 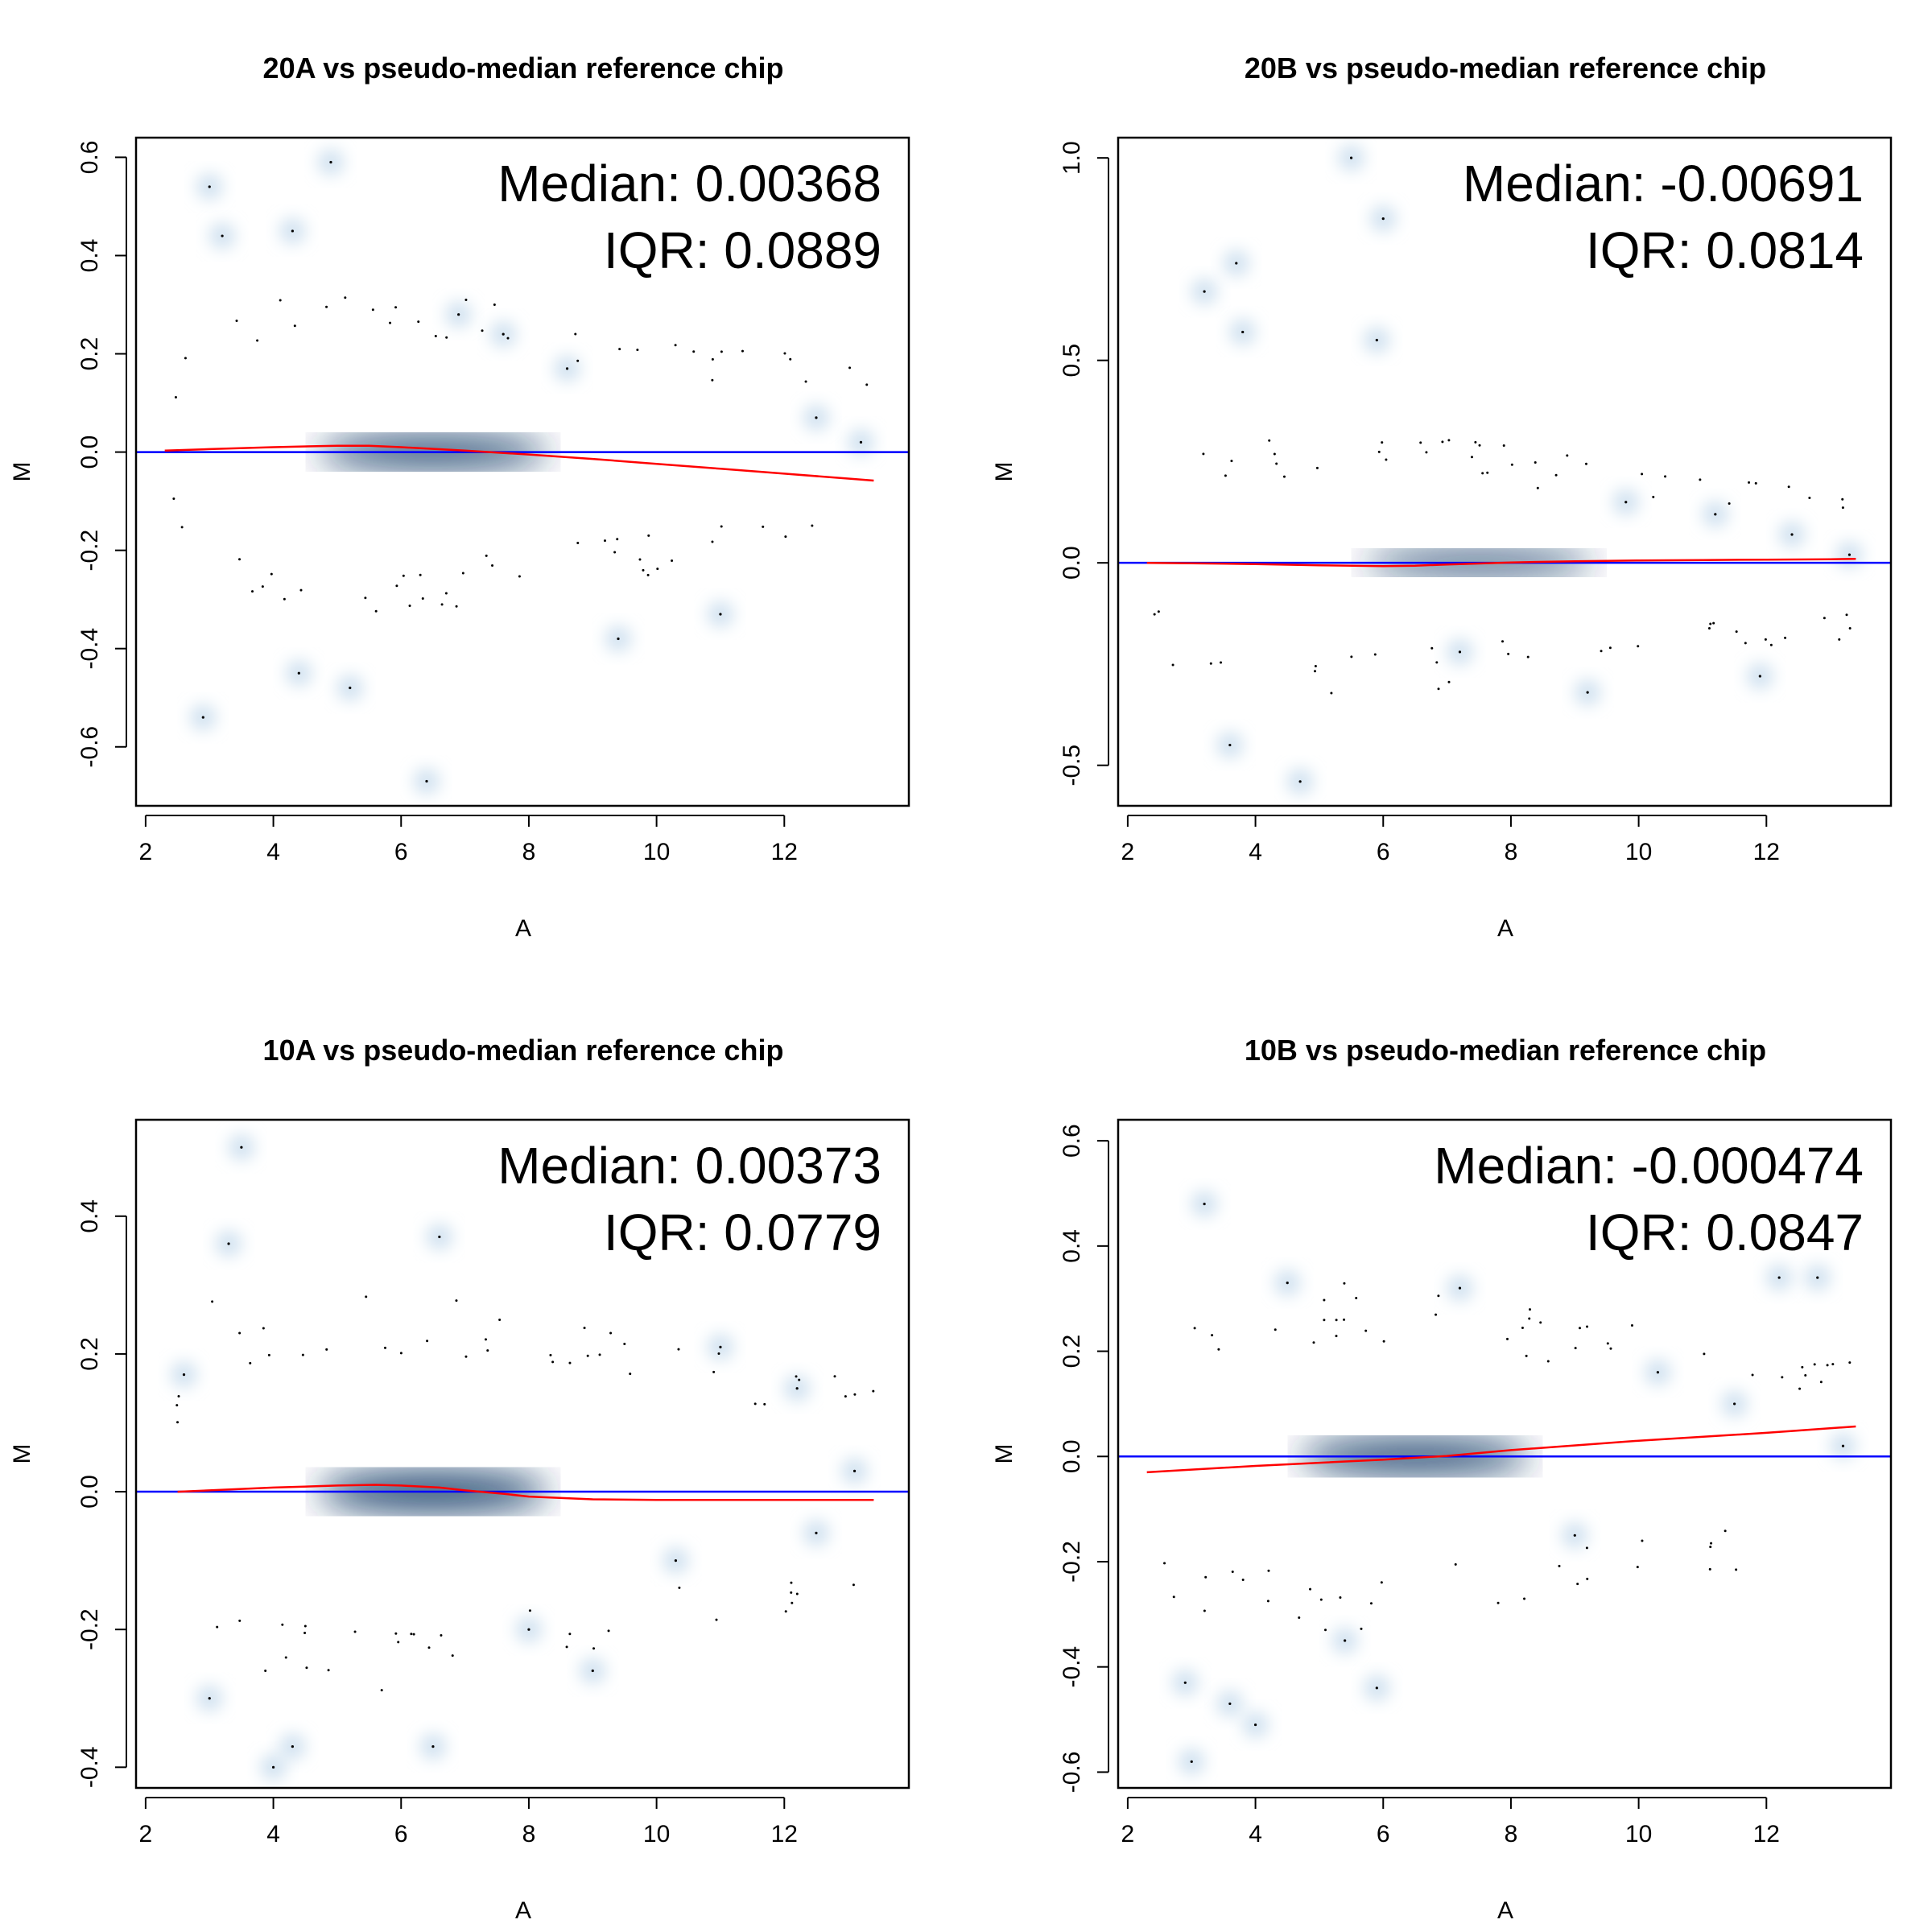 What do you see at coordinates (1505, 68) in the screenshot?
I see `panel-title: 20B vs pseudo-median reference chip` at bounding box center [1505, 68].